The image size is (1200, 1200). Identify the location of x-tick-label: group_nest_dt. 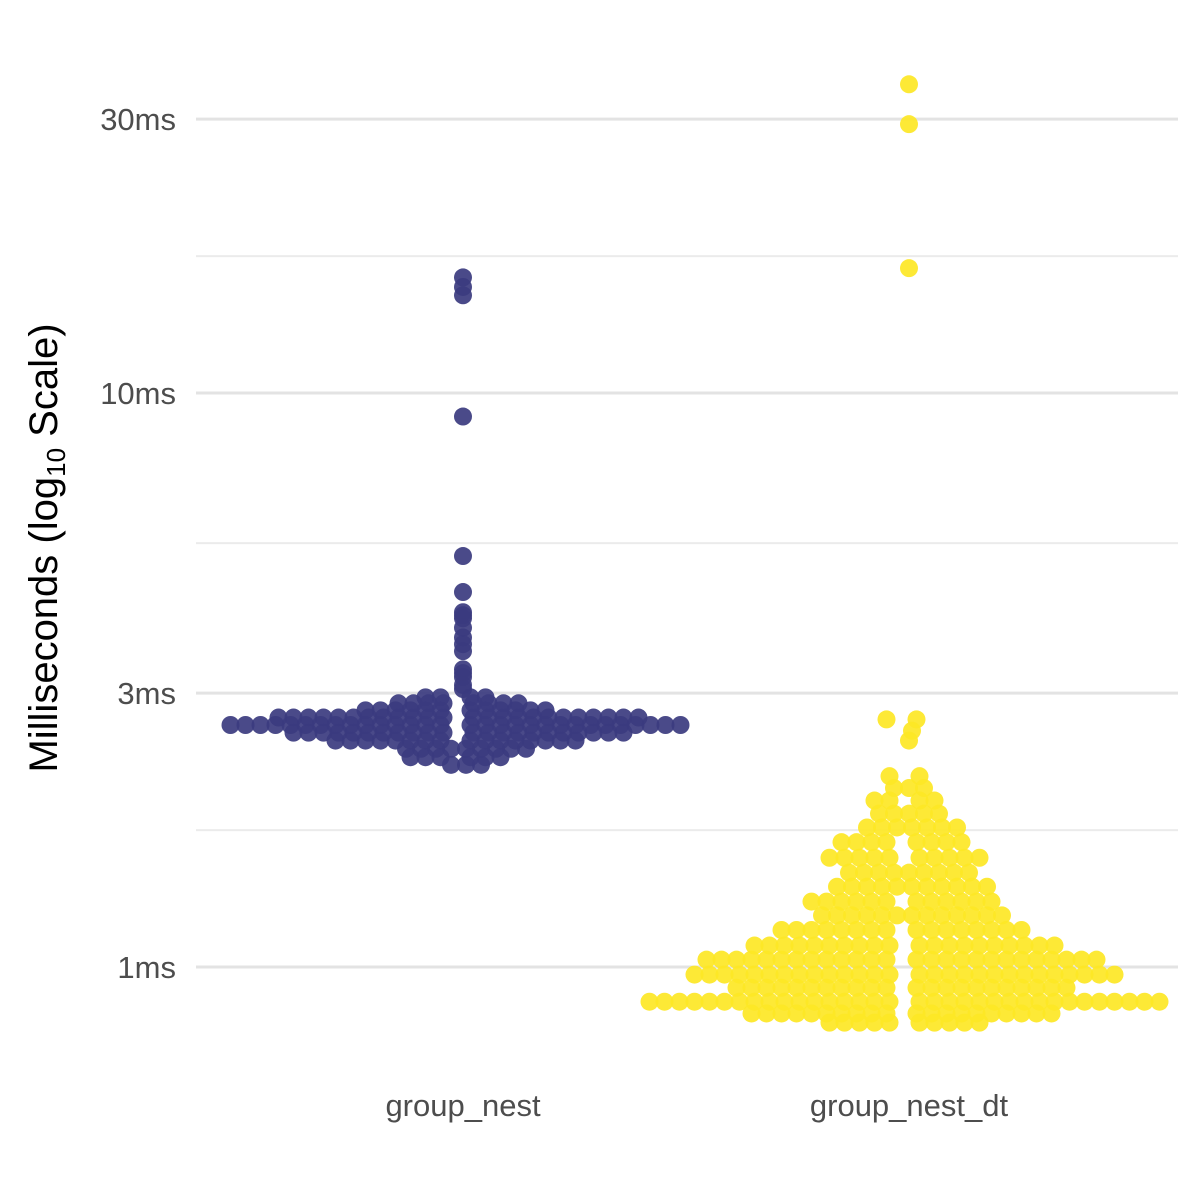
(909, 1105).